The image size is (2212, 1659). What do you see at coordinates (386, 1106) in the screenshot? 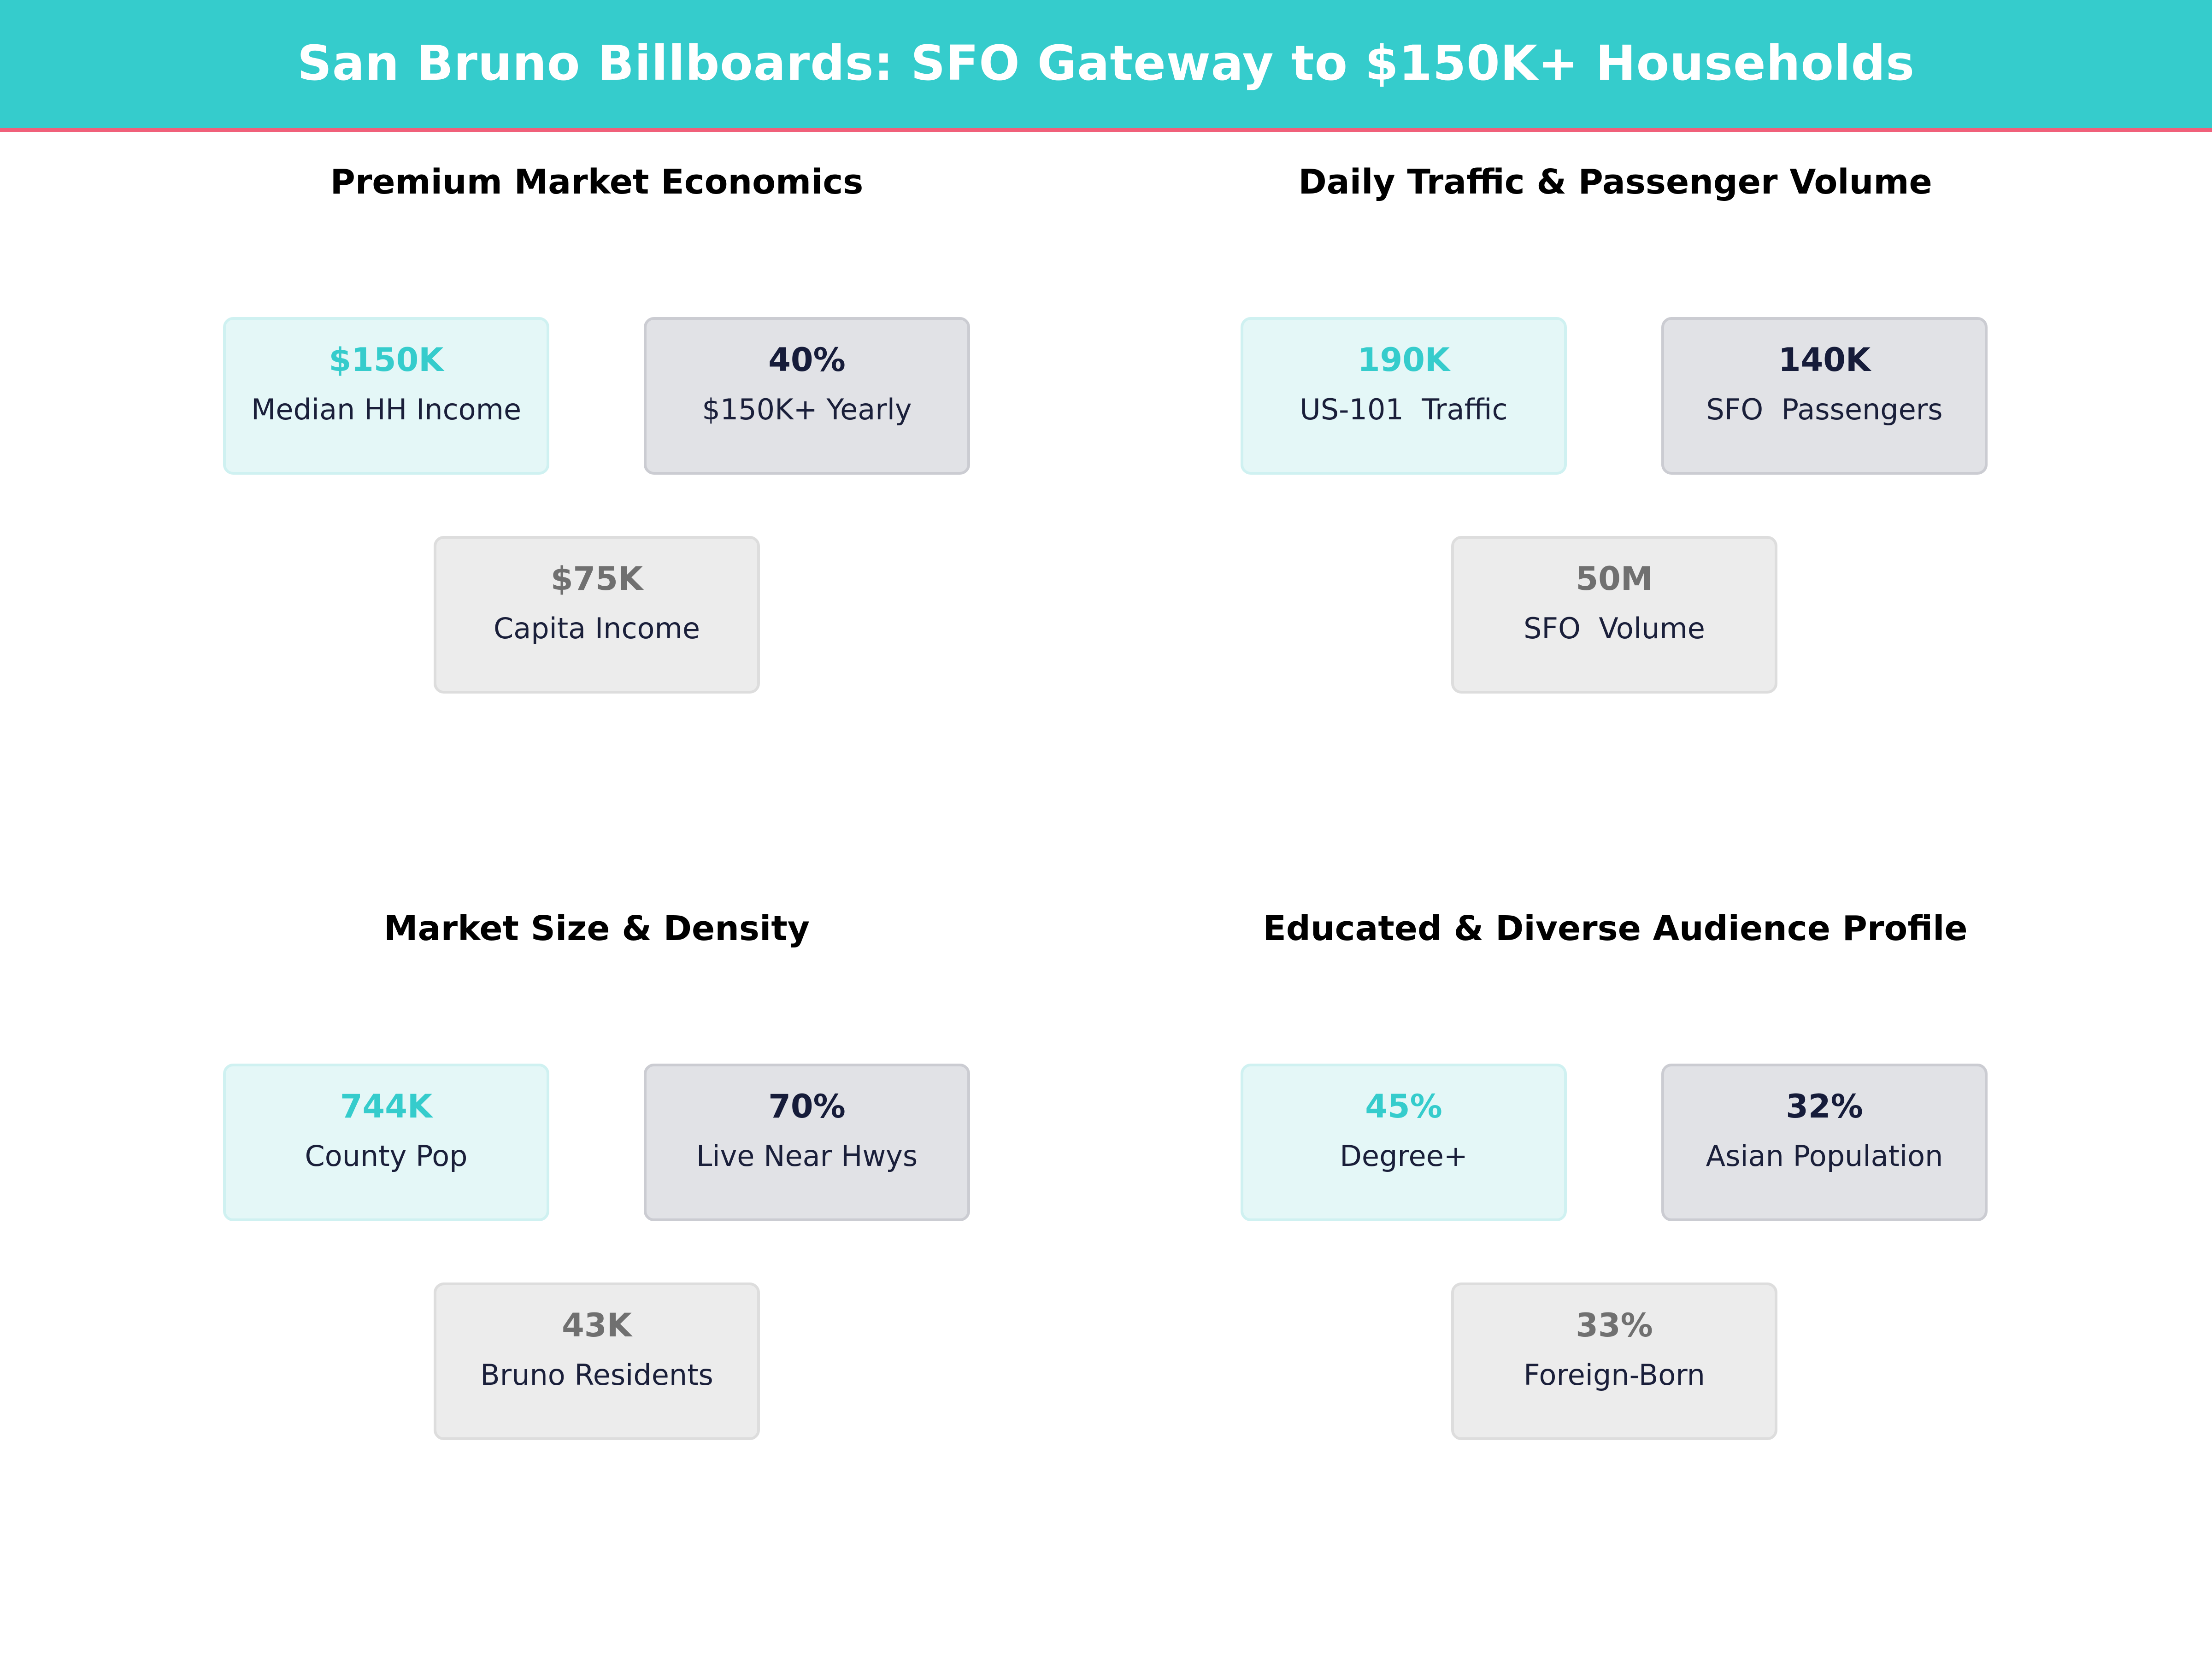
I see `stat-value: 744K` at bounding box center [386, 1106].